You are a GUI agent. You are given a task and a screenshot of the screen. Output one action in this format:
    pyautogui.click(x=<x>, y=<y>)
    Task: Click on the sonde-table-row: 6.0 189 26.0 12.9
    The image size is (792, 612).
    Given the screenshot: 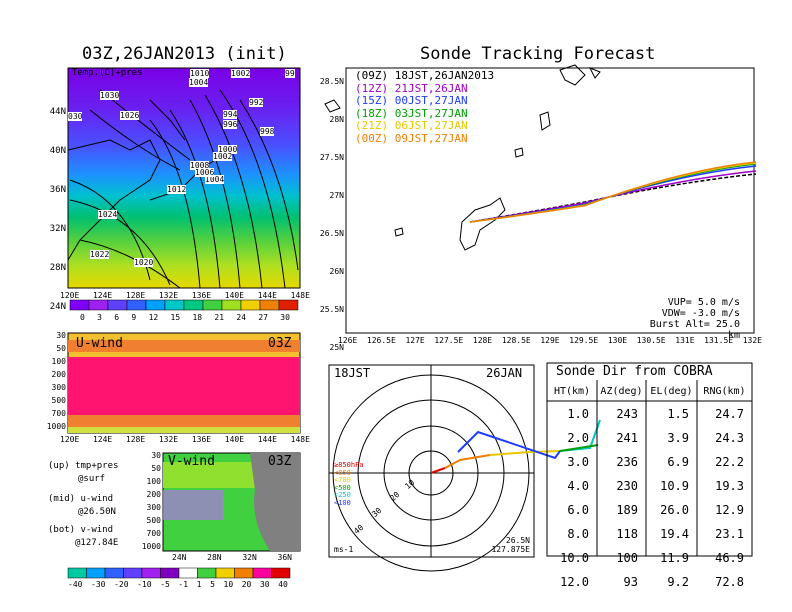 What is the action you would take?
    pyautogui.click(x=649, y=510)
    